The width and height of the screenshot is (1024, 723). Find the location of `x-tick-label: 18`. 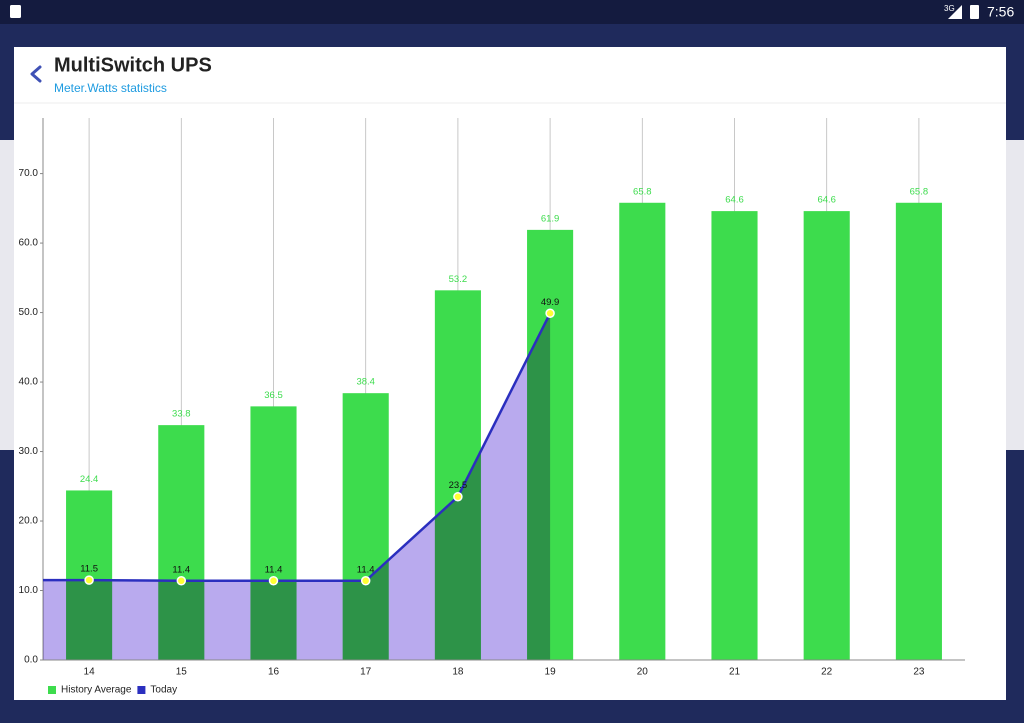

x-tick-label: 18 is located at coordinates (458, 672).